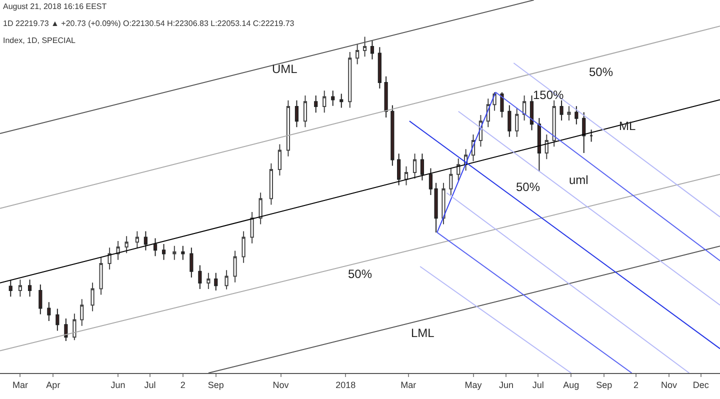  I want to click on x-tick-label: May, so click(473, 385).